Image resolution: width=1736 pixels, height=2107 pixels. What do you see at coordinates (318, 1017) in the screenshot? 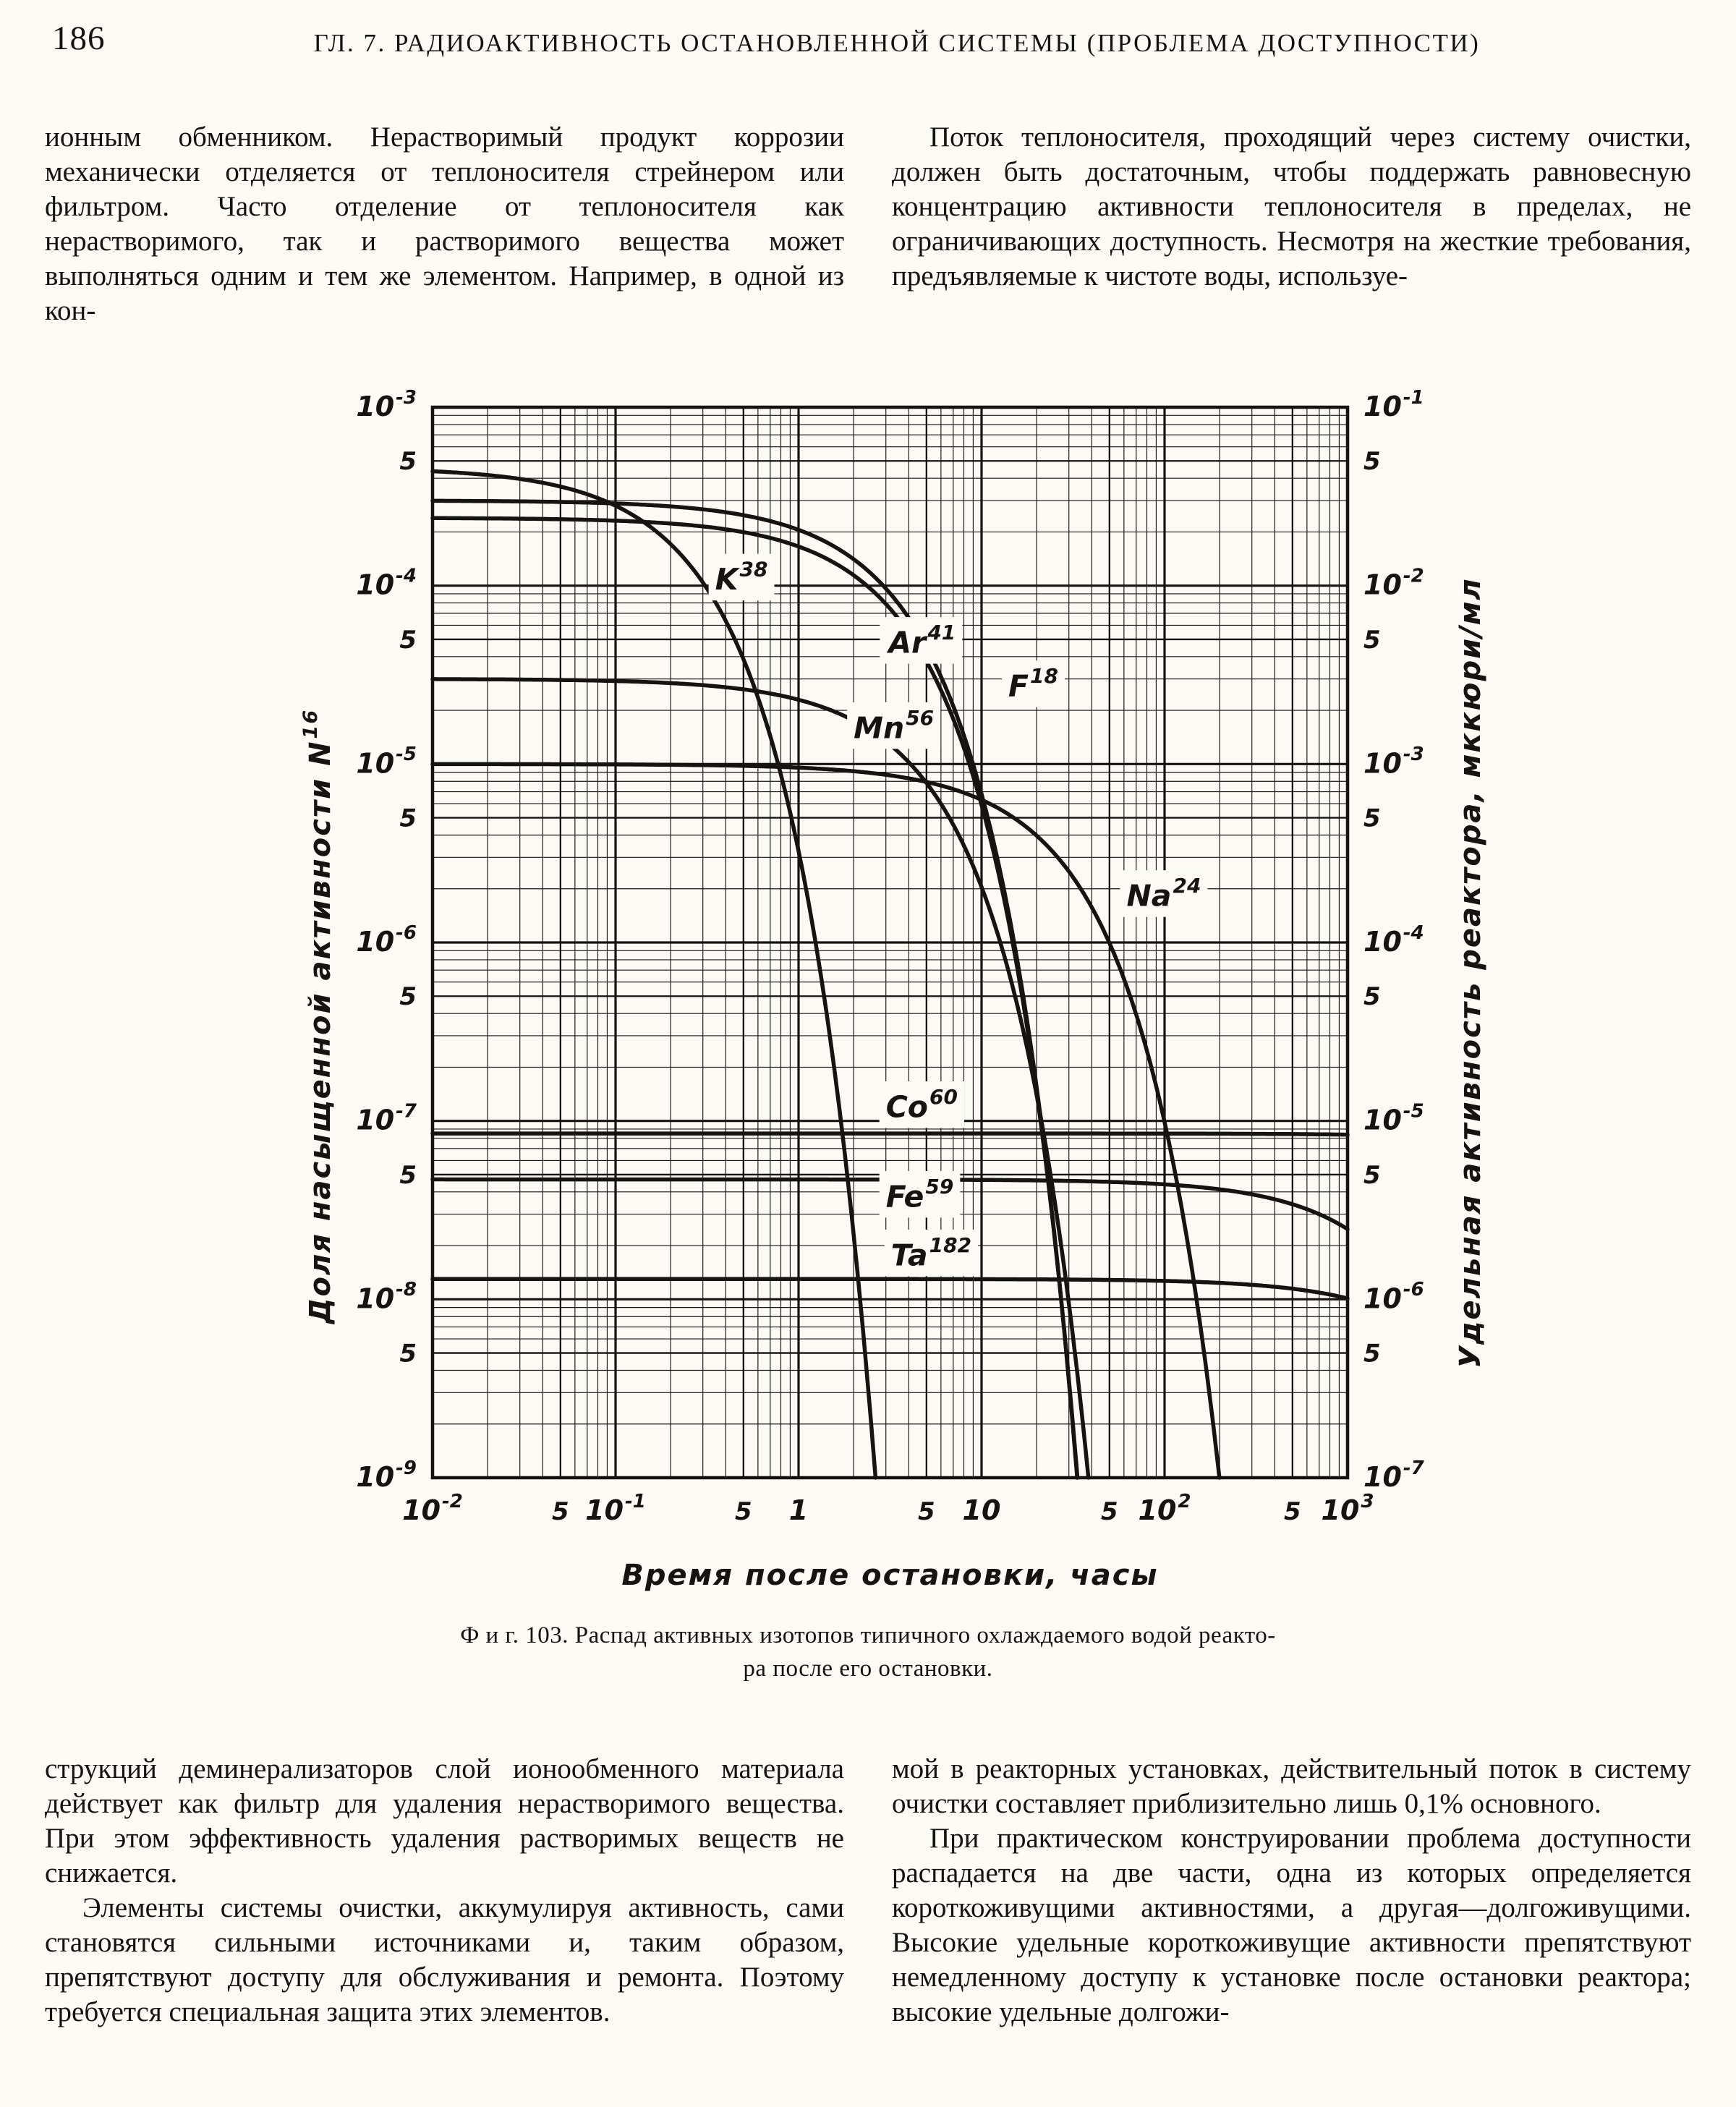
I see `y-axis-left-title: Доля насыщенной активности N16` at bounding box center [318, 1017].